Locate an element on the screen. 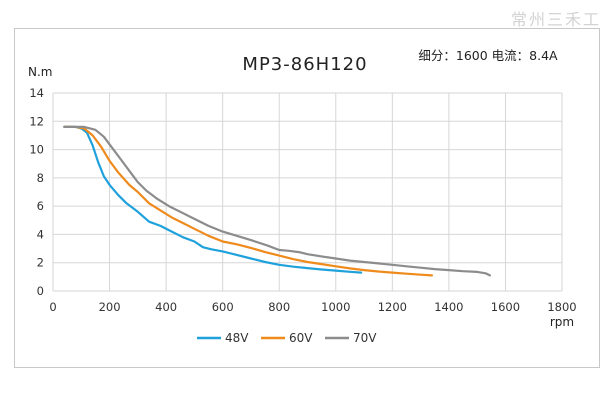 This screenshot has height=401, width=611. x-tick-label: 200 is located at coordinates (110, 307).